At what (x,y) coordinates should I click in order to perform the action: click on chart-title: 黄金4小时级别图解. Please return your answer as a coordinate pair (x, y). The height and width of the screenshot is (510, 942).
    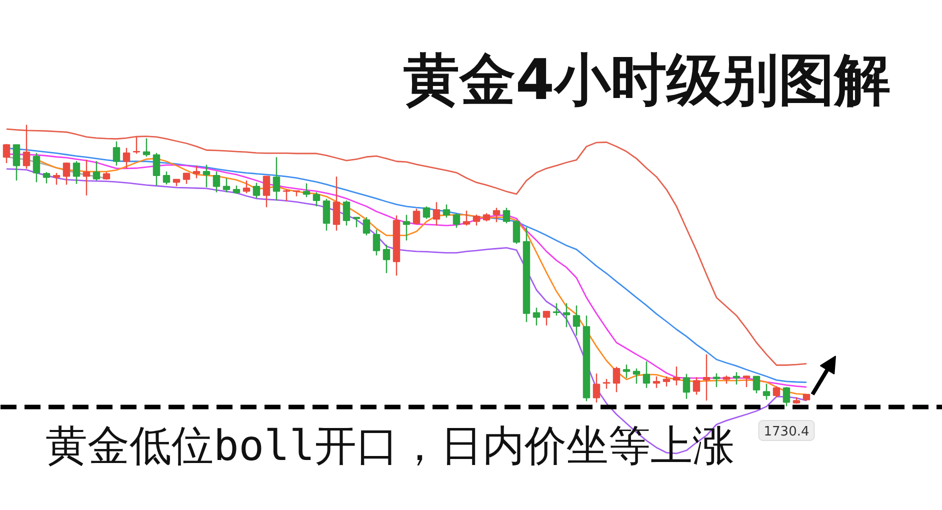
    Looking at the image, I should click on (647, 80).